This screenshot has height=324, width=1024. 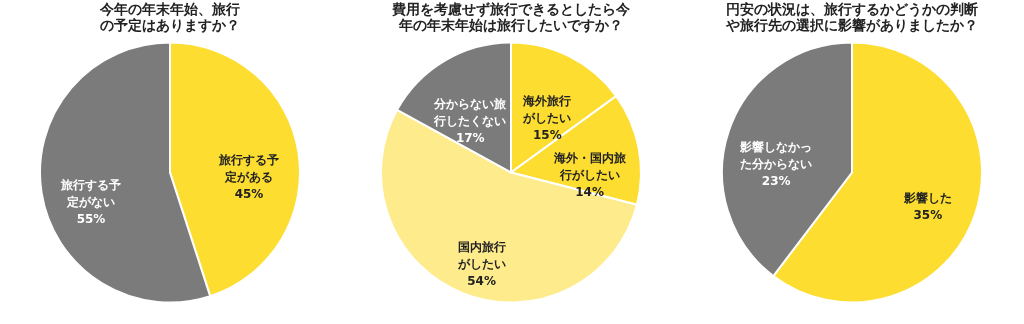 I want to click on data-label: 17%, so click(x=470, y=137).